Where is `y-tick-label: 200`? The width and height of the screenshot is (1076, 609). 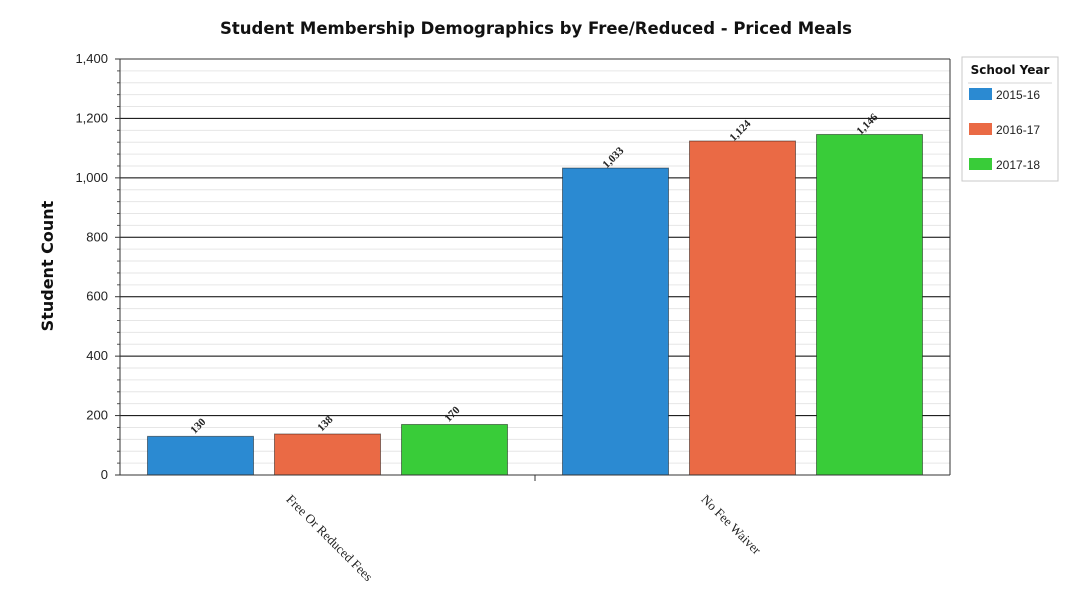 y-tick-label: 200 is located at coordinates (97, 415).